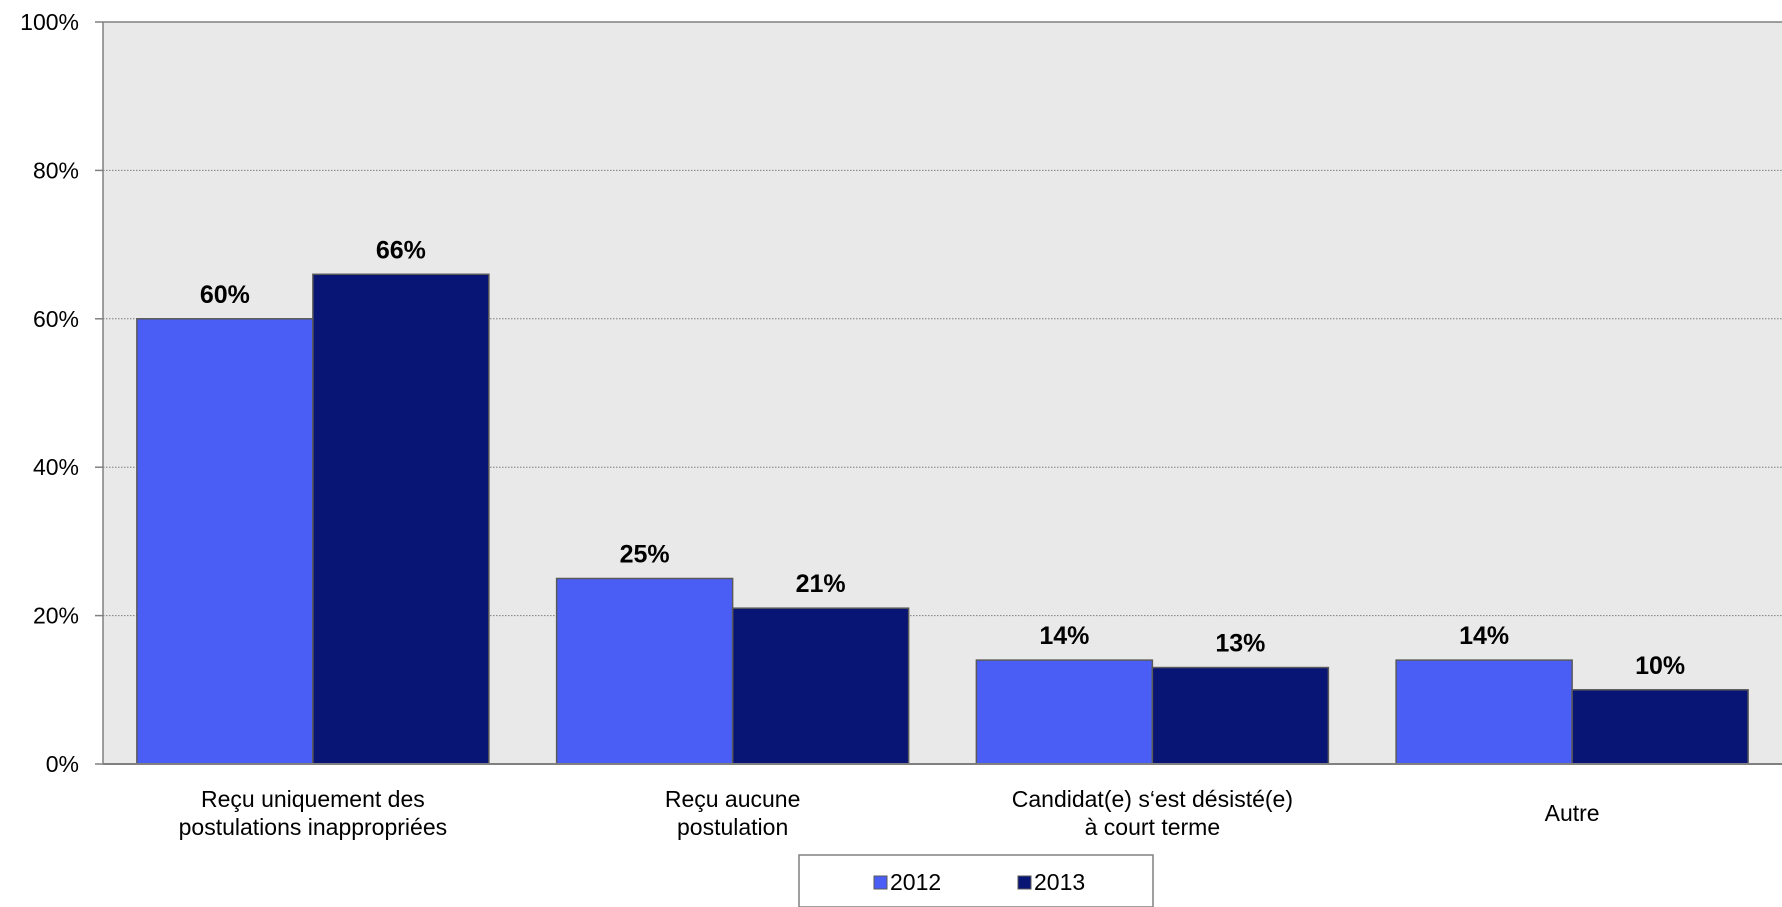  Describe the element at coordinates (645, 555) in the screenshot. I see `data-label-2012-1: 25%` at that location.